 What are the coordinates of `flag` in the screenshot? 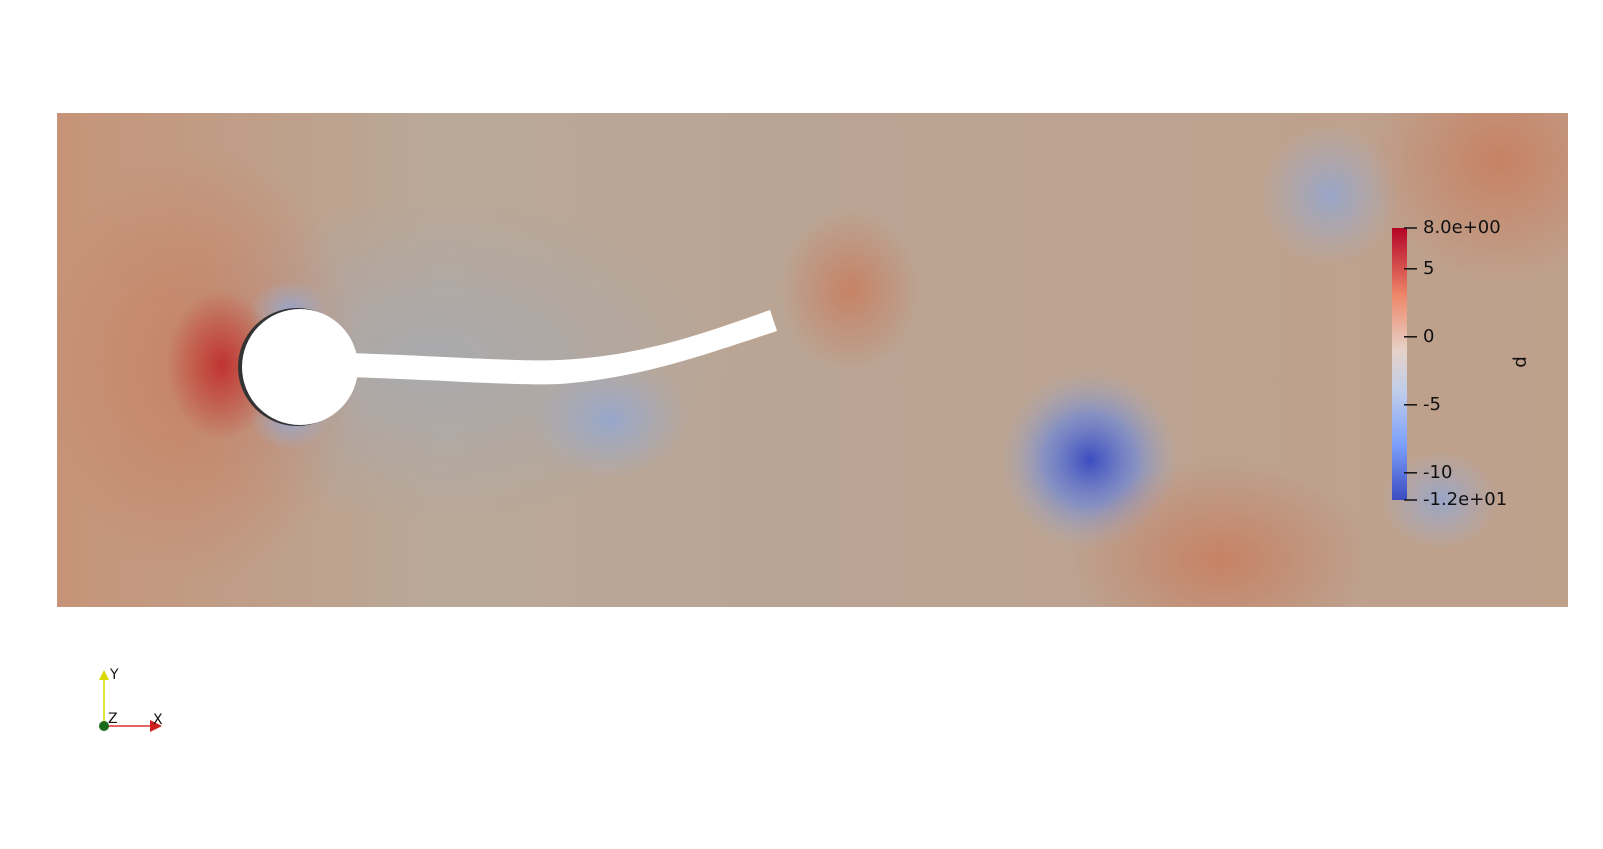 It's located at (563, 347).